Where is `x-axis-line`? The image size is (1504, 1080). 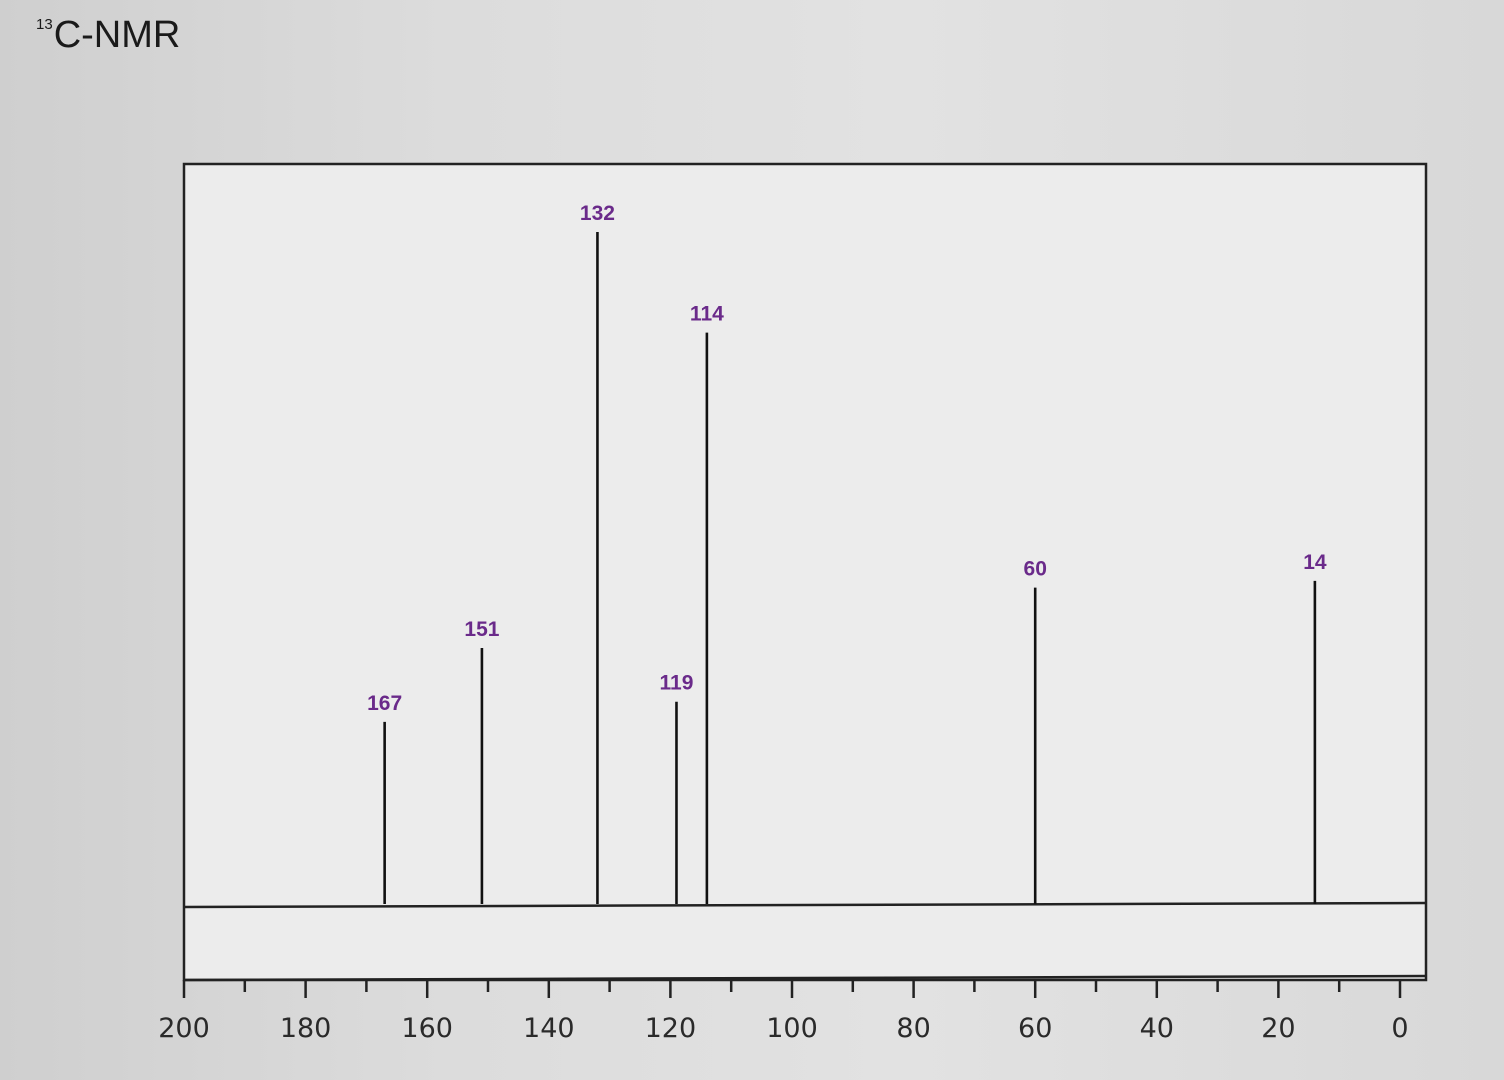
x-axis-line is located at coordinates (805, 978).